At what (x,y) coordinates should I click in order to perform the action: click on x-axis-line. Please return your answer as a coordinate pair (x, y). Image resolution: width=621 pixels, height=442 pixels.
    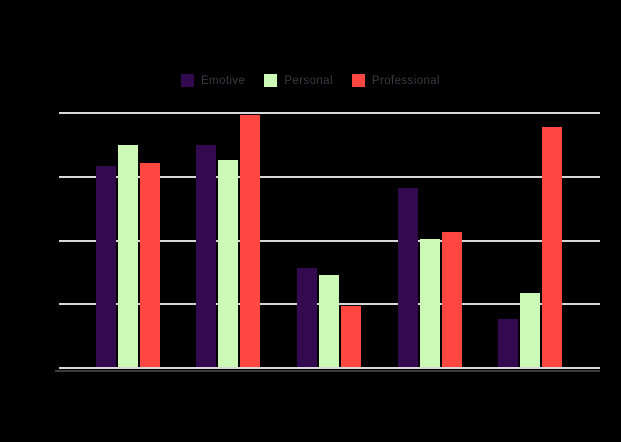
    Looking at the image, I should click on (327, 371).